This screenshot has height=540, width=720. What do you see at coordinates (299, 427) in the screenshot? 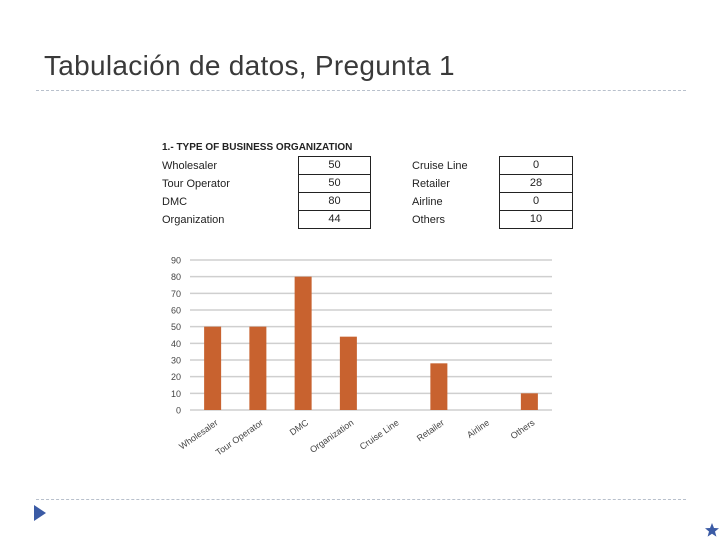
I see `x-tick-label: DMC` at bounding box center [299, 427].